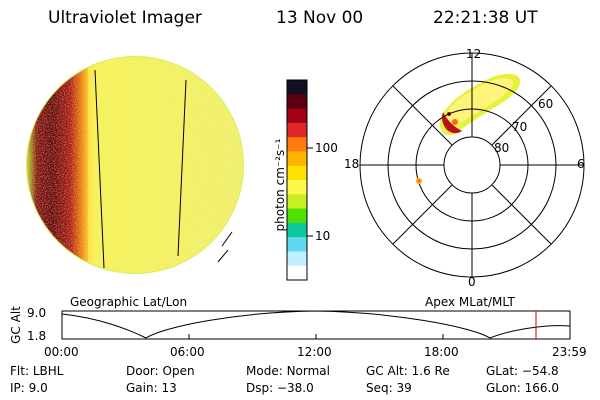 The height and width of the screenshot is (400, 600). What do you see at coordinates (480, 104) in the screenshot?
I see `auroral-oval` at bounding box center [480, 104].